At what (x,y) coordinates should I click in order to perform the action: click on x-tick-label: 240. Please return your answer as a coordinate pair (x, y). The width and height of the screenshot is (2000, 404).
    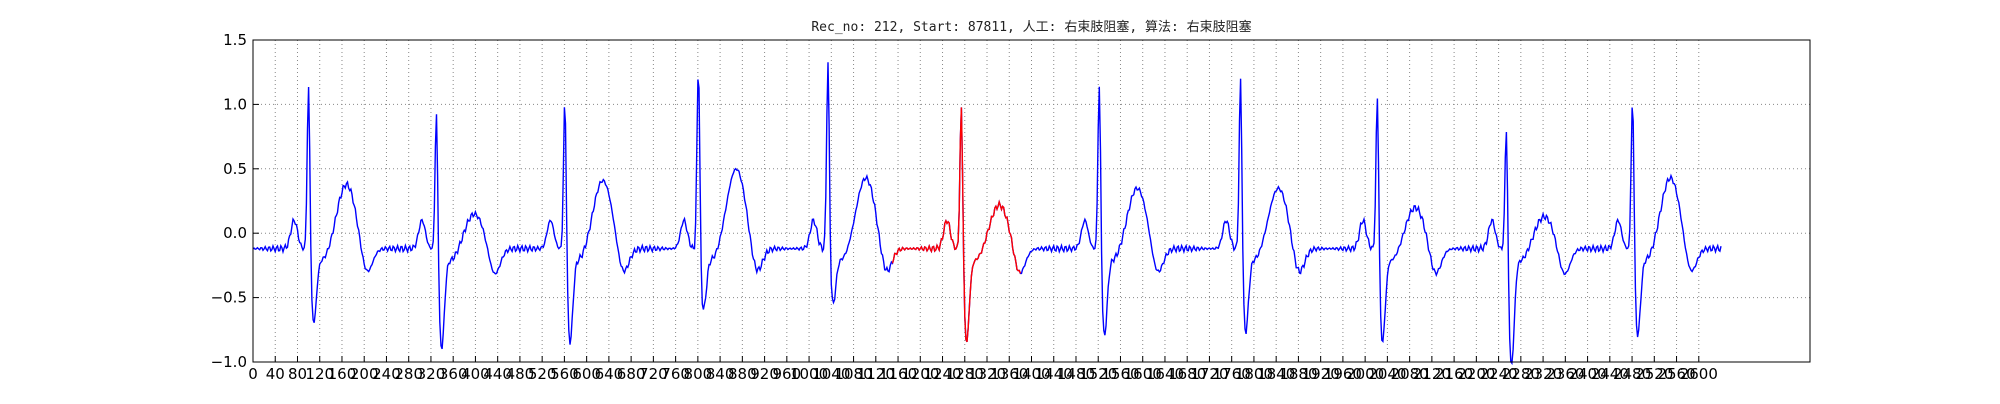
    Looking at the image, I should click on (386, 374).